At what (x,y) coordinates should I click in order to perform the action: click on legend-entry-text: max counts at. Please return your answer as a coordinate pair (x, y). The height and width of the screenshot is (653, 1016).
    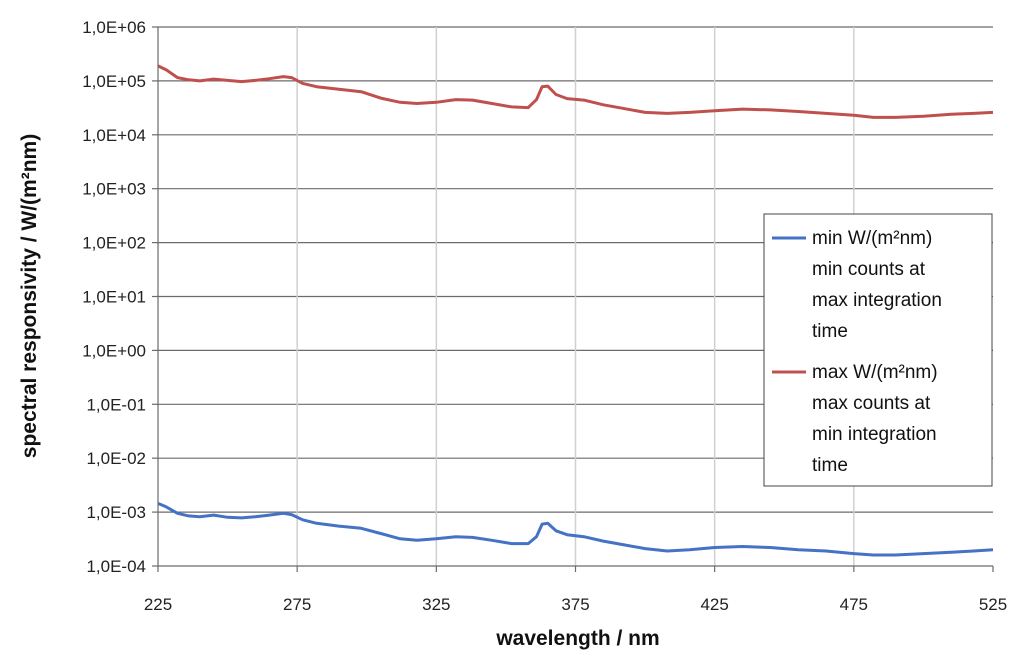
    Looking at the image, I should click on (871, 403).